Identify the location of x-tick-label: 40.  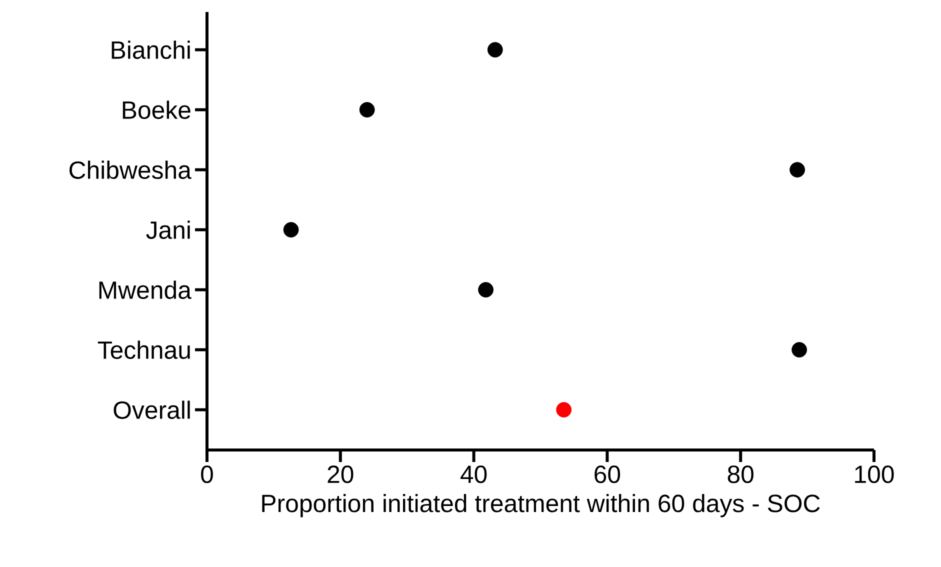
(473, 475).